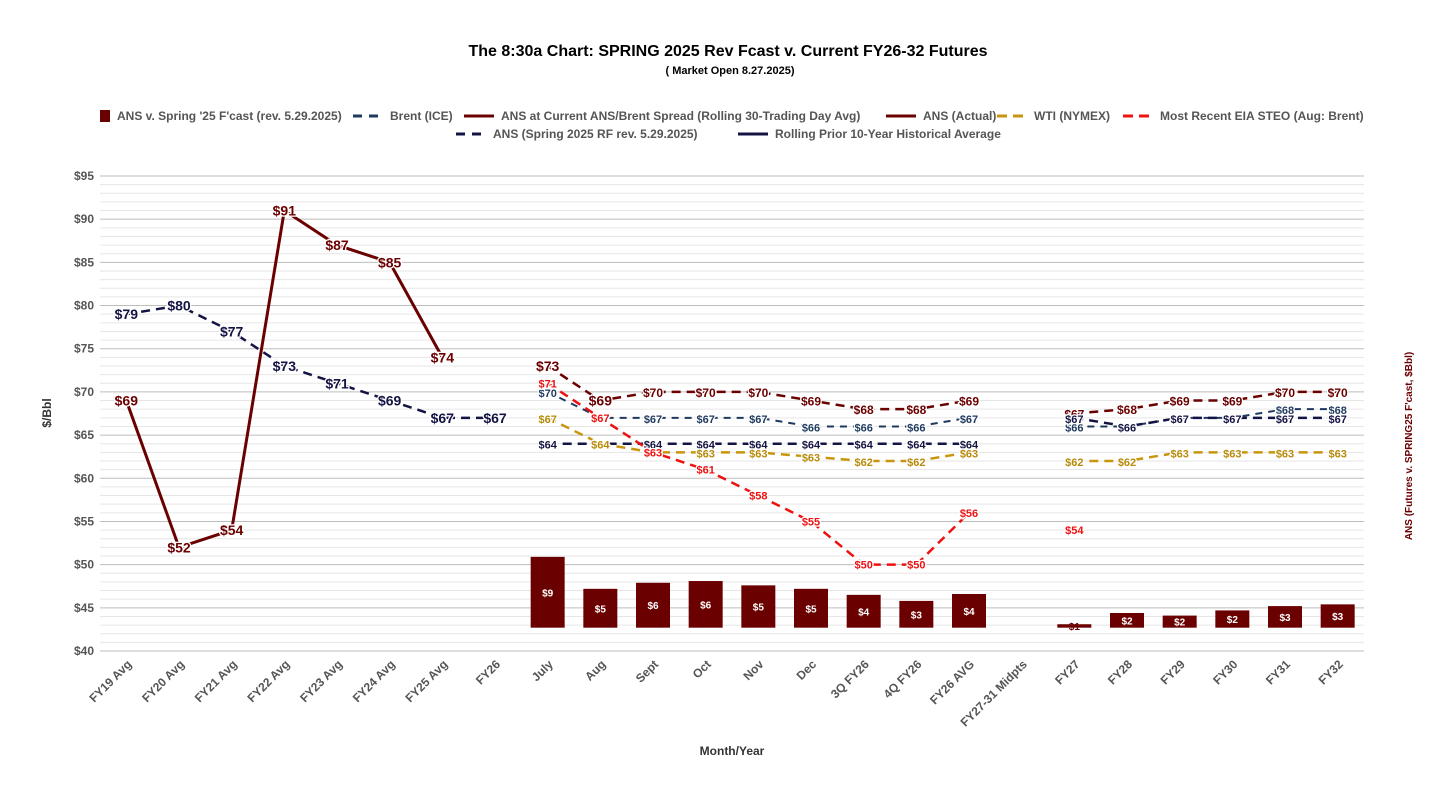  I want to click on y-tick-label: $60, so click(84, 478).